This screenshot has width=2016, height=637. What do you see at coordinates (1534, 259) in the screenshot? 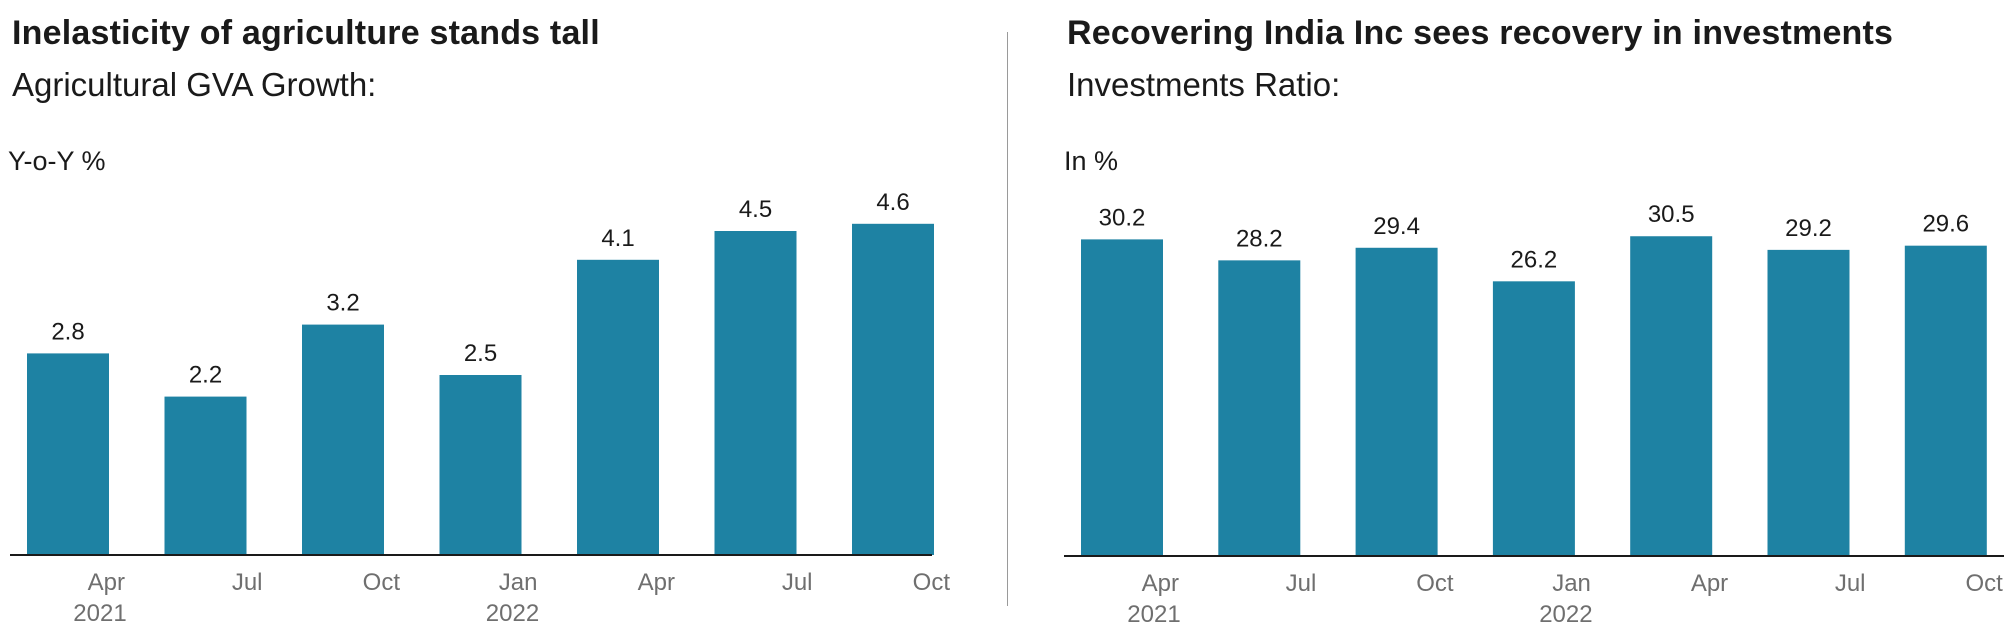
I see `data-label: 26.2` at bounding box center [1534, 259].